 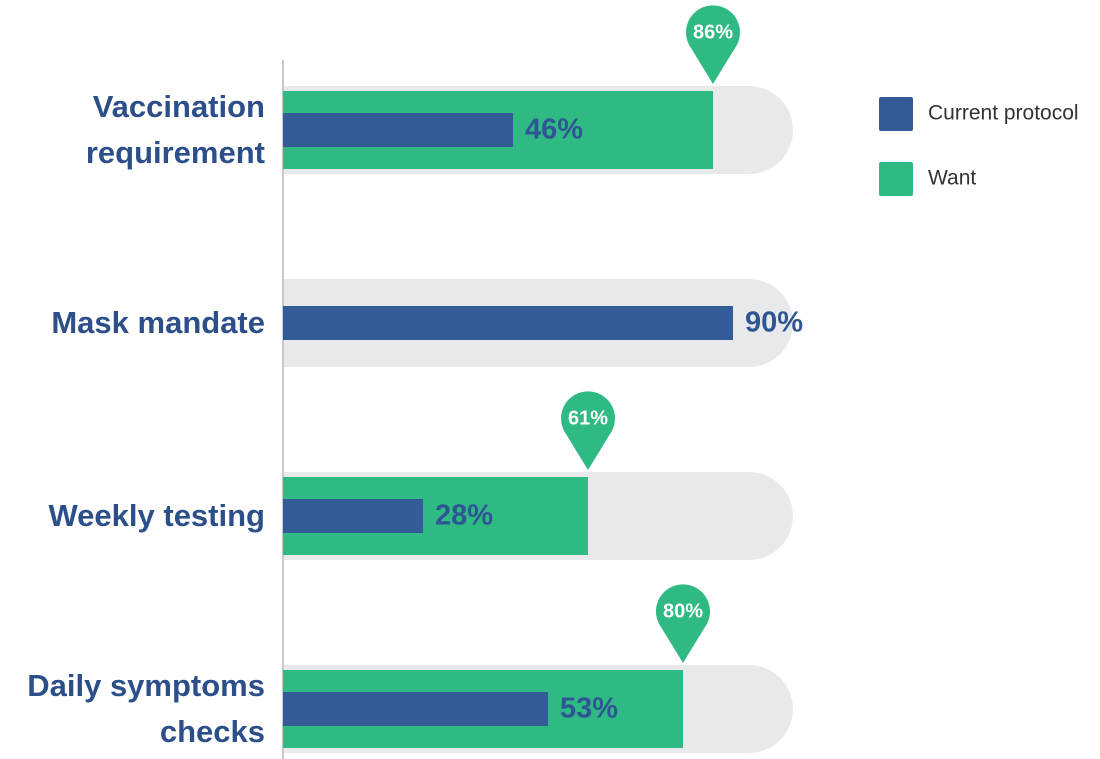 What do you see at coordinates (588, 418) in the screenshot?
I see `want-value-label: 61%` at bounding box center [588, 418].